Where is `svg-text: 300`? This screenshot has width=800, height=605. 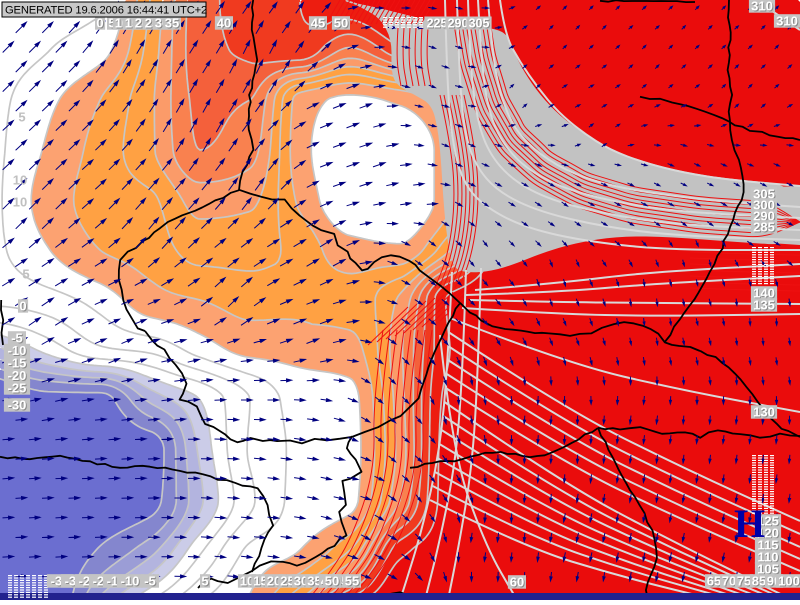 svg-text: 300 is located at coordinates (764, 205).